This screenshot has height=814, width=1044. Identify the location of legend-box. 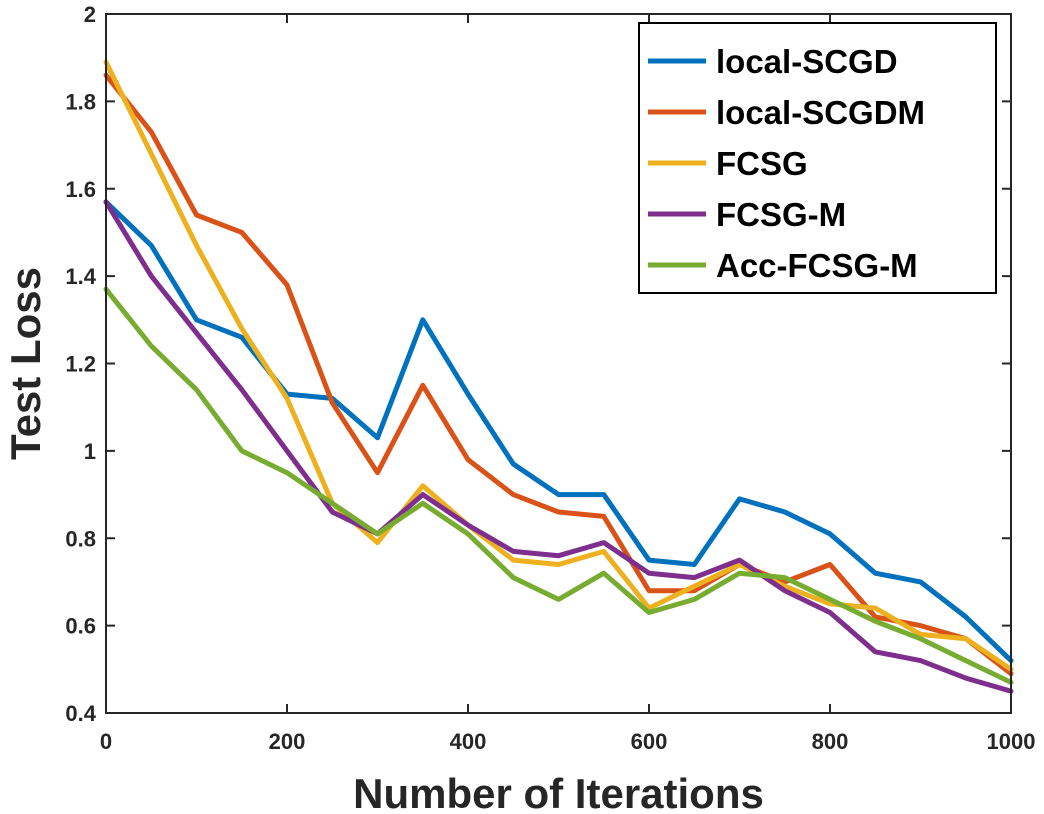
(817, 158).